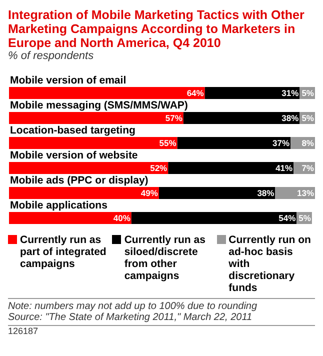  What do you see at coordinates (133, 306) in the screenshot?
I see `text: Note: numbers may not add up to 100% due to rounding` at bounding box center [133, 306].